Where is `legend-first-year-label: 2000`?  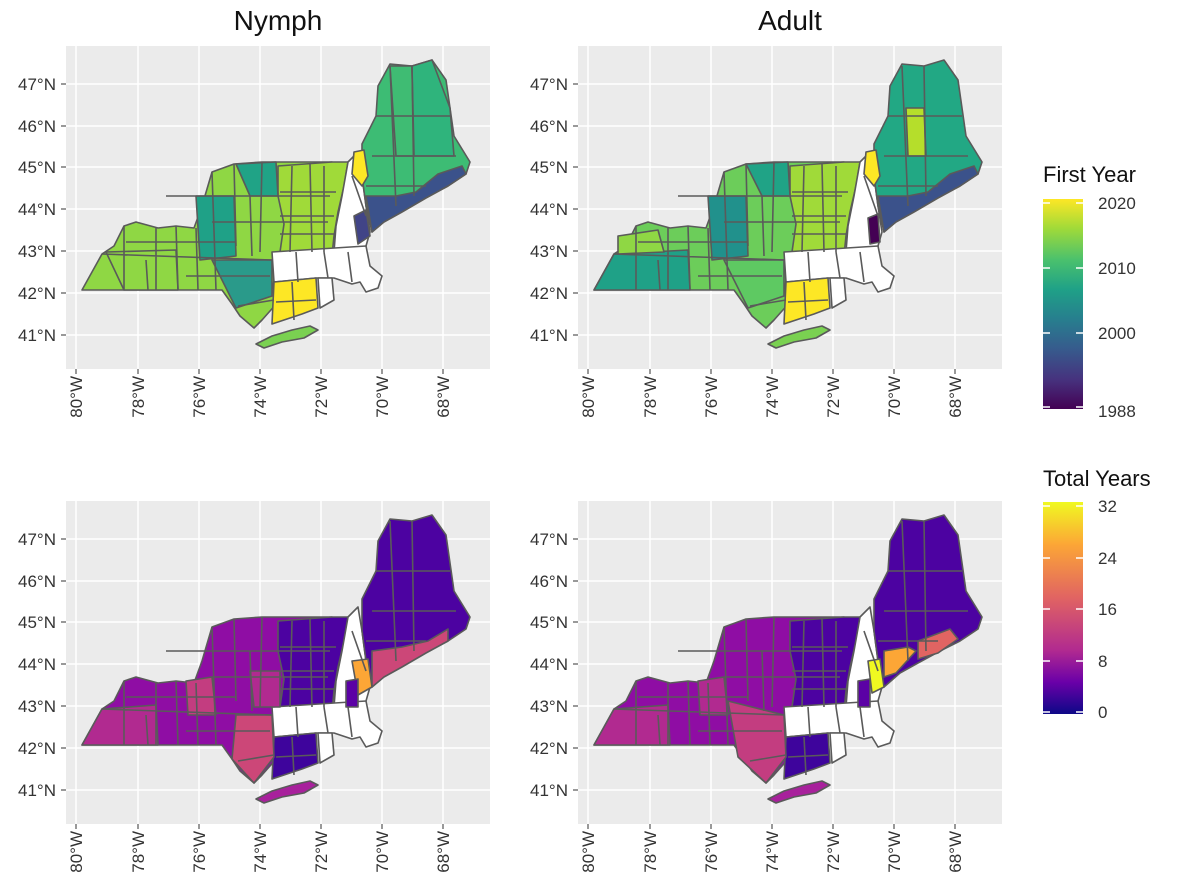
legend-first-year-label: 2000 is located at coordinates (1117, 333).